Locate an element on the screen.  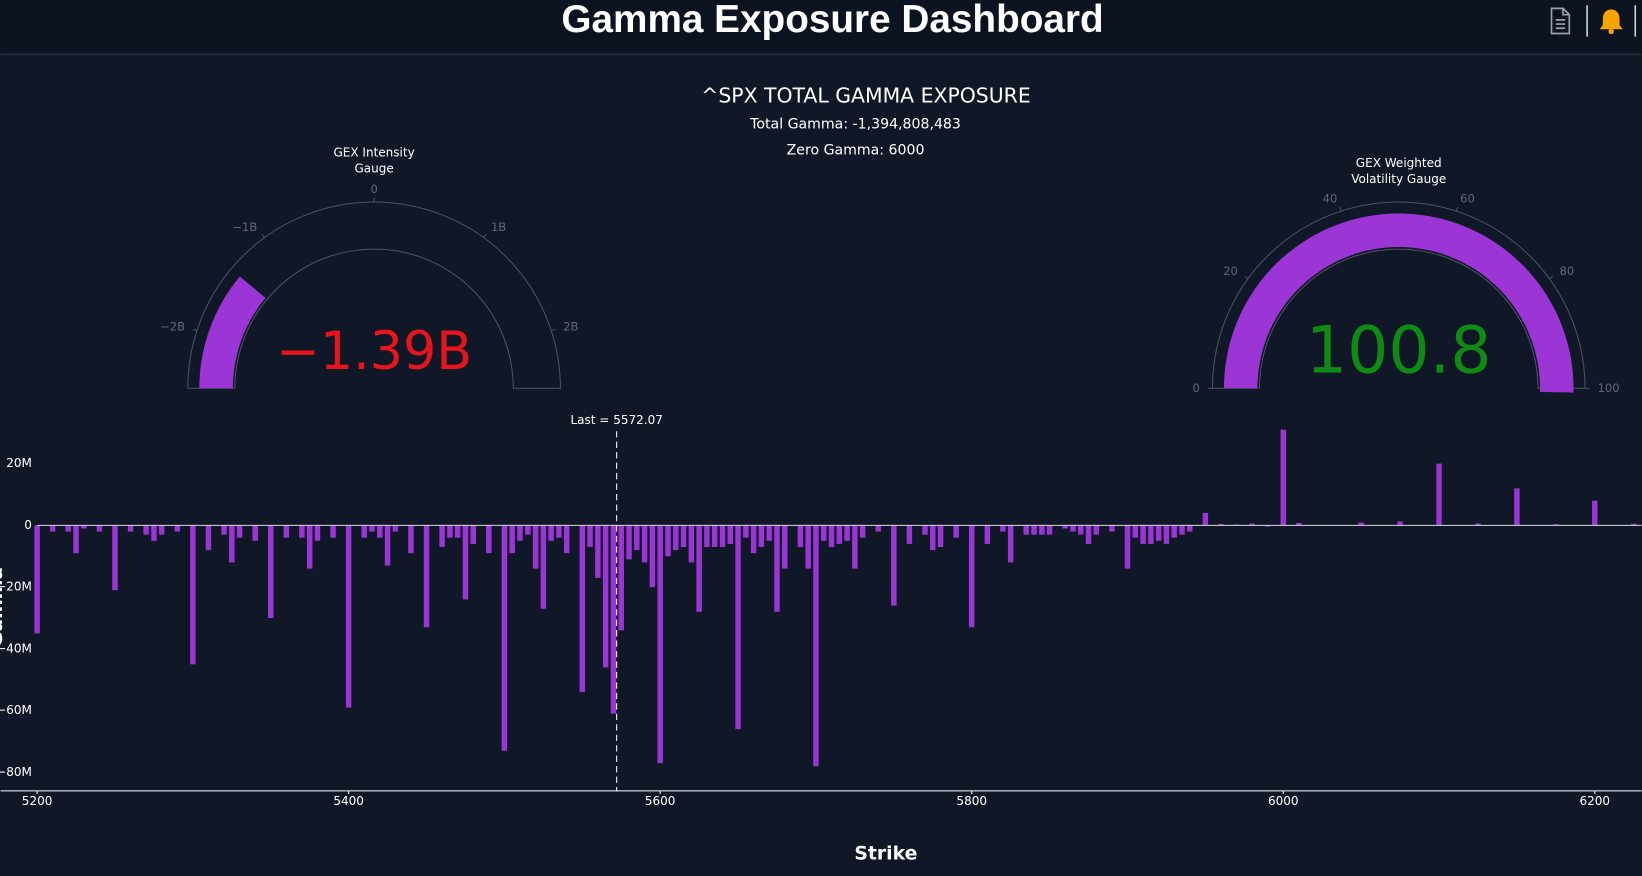
x-tick-label: 5600 is located at coordinates (660, 801).